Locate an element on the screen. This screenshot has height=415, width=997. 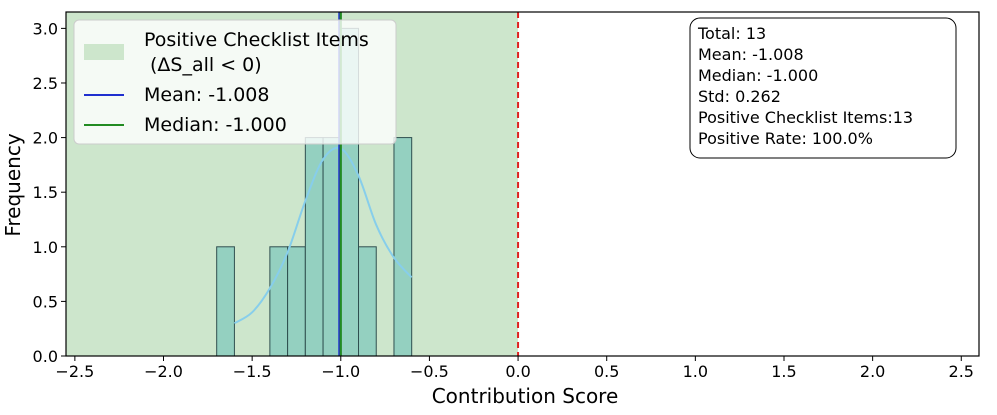
x-tick-label: 1.0 is located at coordinates (695, 371).